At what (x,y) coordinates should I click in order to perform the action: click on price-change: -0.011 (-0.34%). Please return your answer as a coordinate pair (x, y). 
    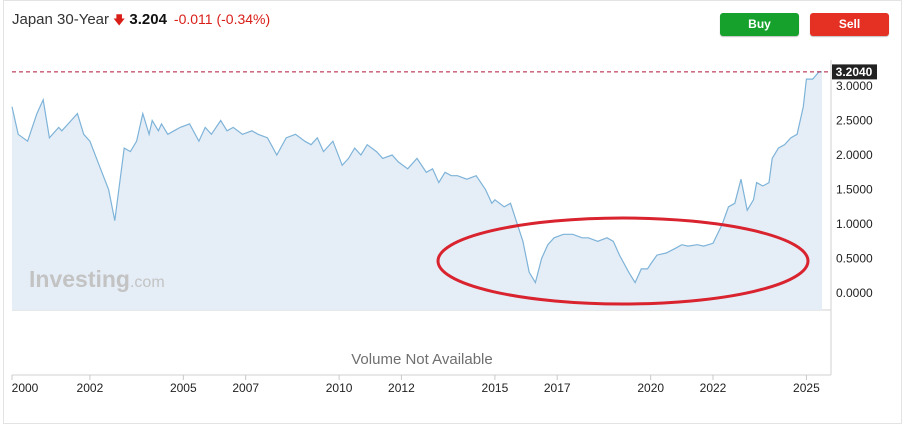
    Looking at the image, I should click on (222, 19).